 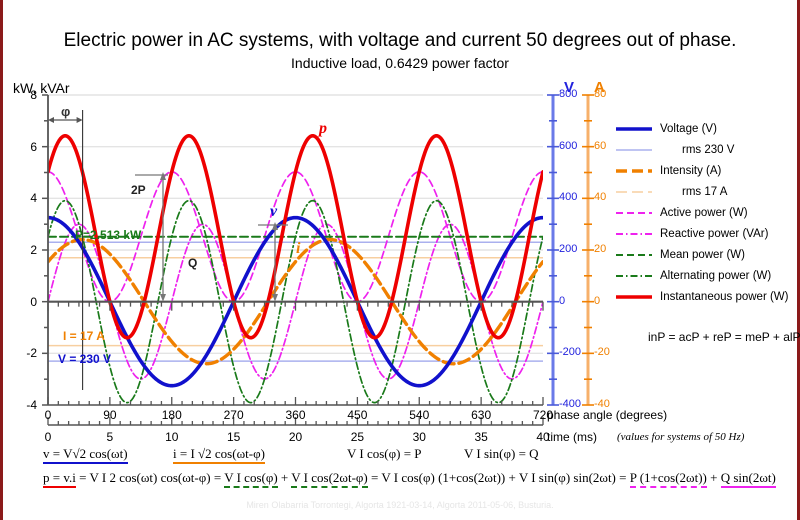 I want to click on y-tick-volt-800: 800, so click(x=568, y=94).